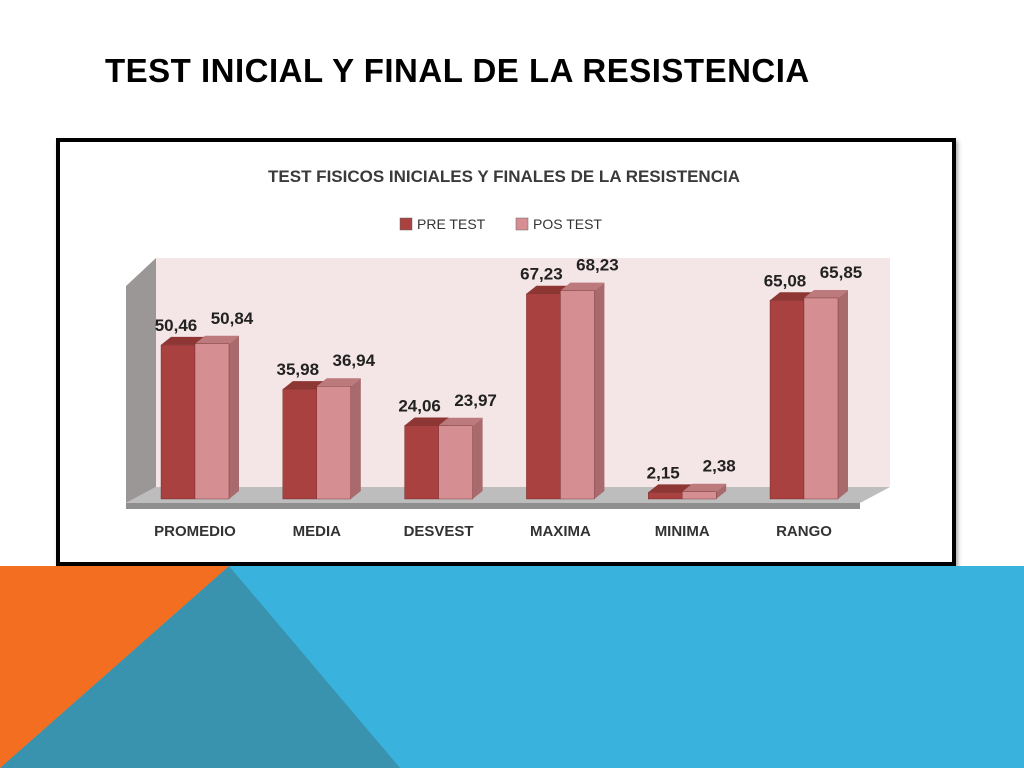 This screenshot has width=1024, height=768. I want to click on x-tick-label: RANGO, so click(804, 531).